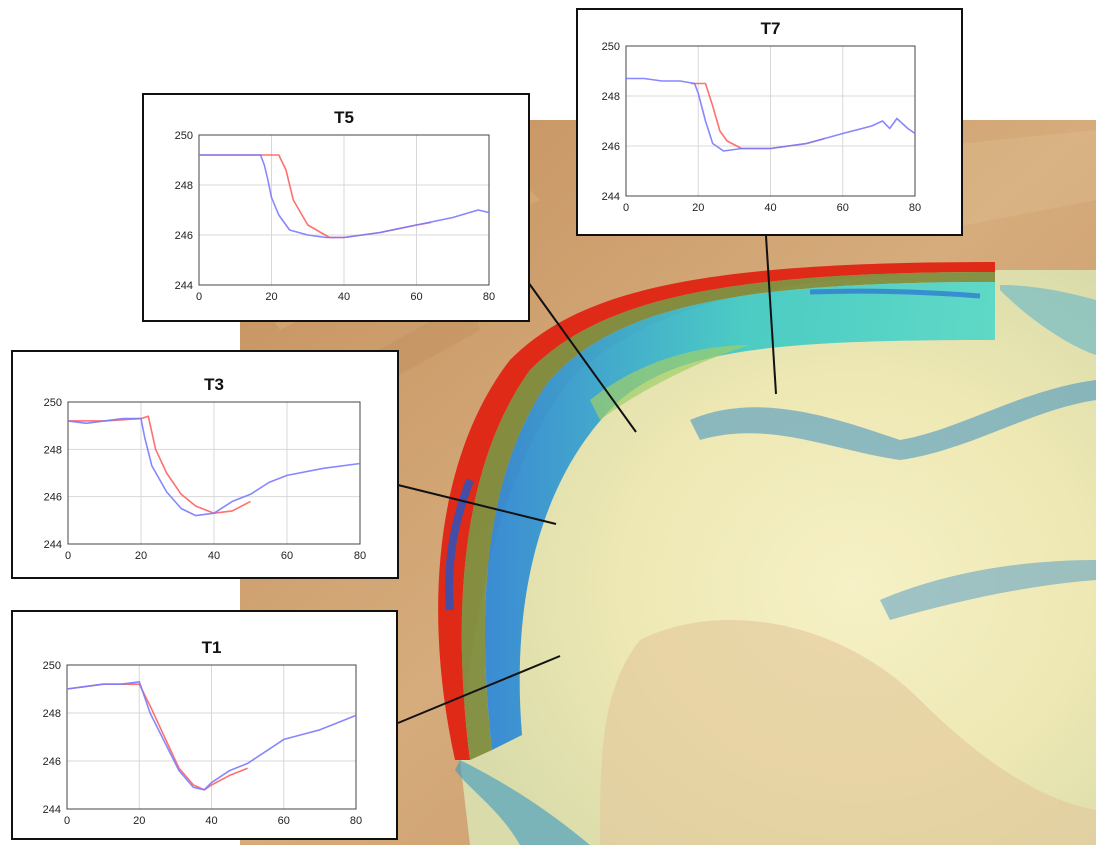  I want to click on chart-title: T1, so click(212, 647).